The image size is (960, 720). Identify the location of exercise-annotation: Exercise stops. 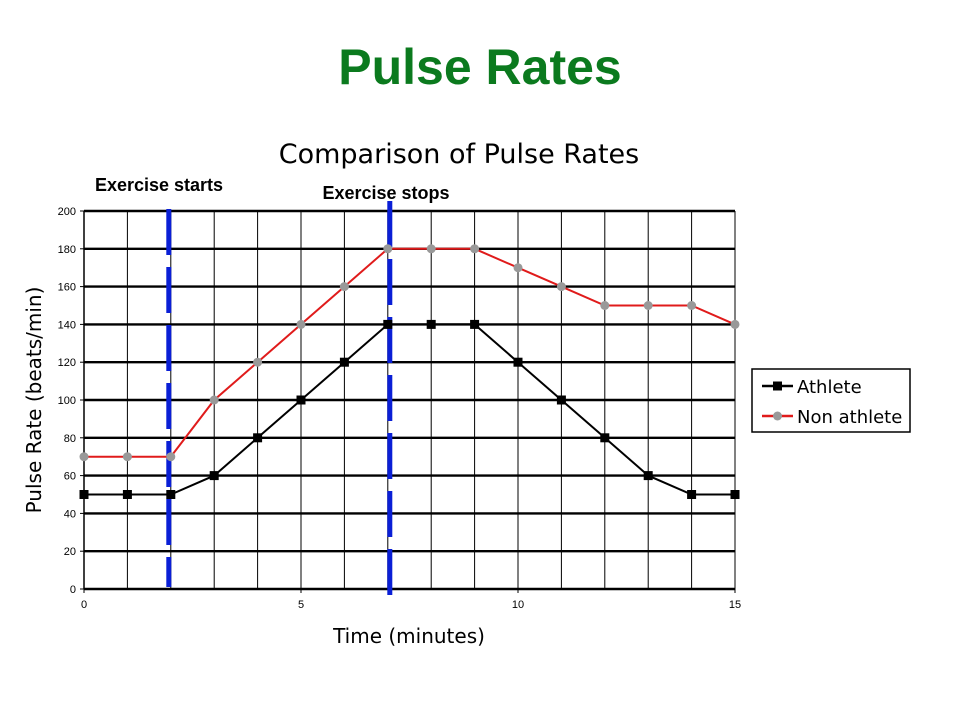
(385, 193).